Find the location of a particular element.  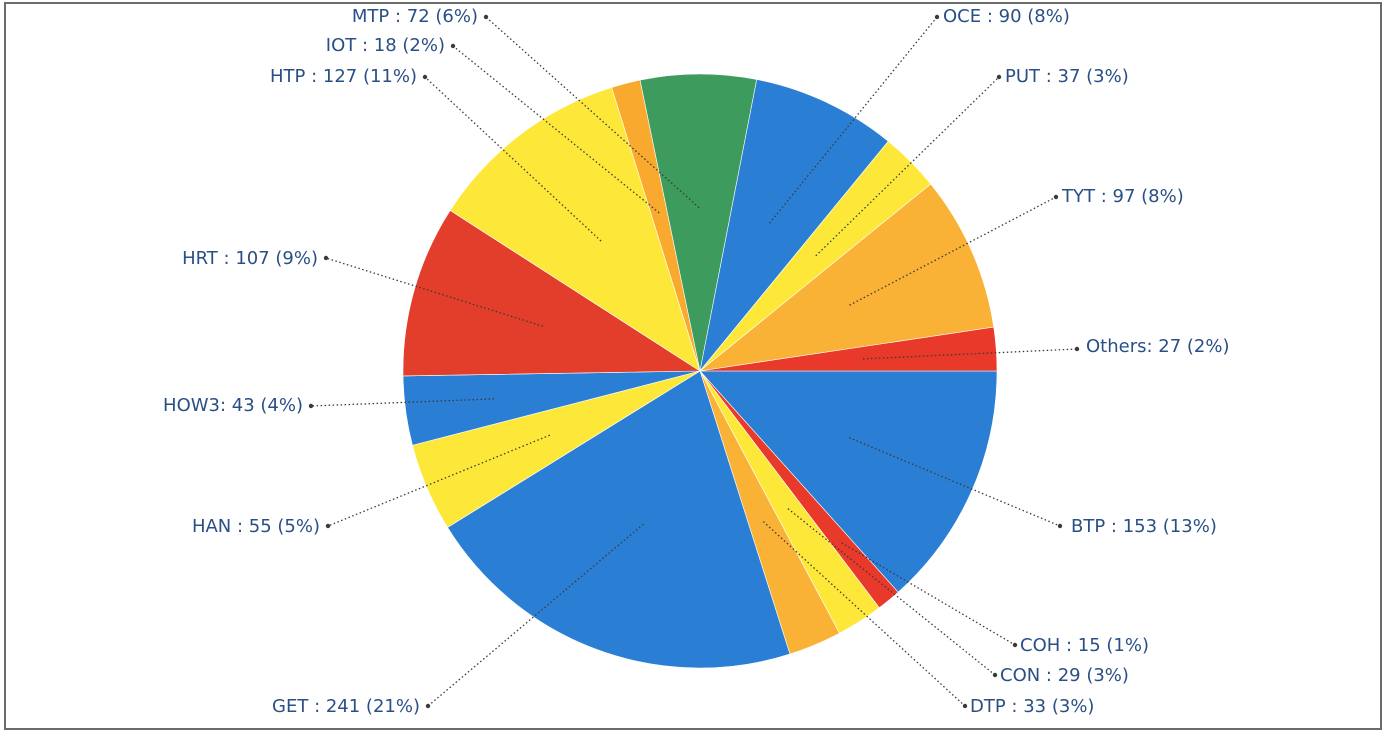

slice-label-btp: BTP : 153 (13%) is located at coordinates (1144, 526).